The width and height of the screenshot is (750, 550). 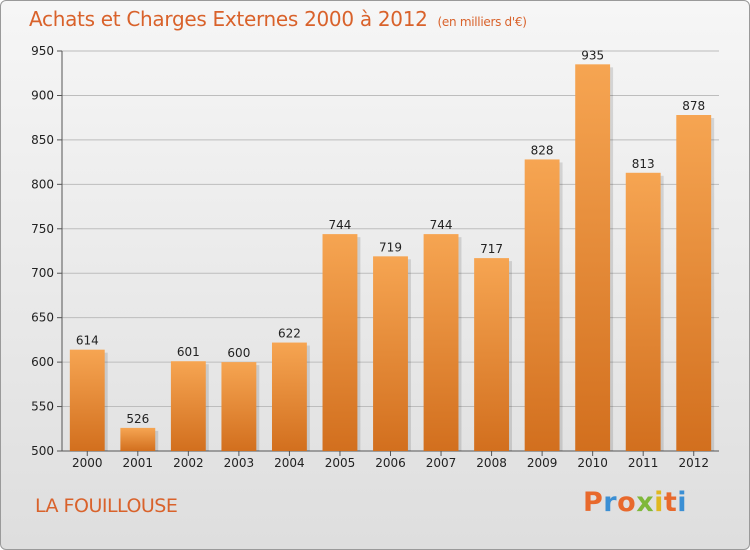 I want to click on y-tick-label: 800, so click(x=42, y=184).